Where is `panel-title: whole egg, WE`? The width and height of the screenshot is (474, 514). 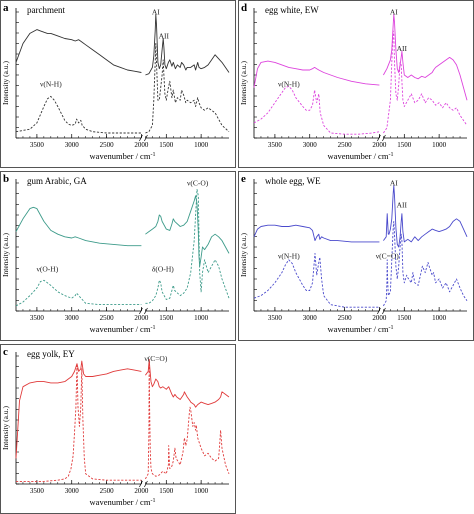
panel-title: whole egg, WE is located at coordinates (293, 181).